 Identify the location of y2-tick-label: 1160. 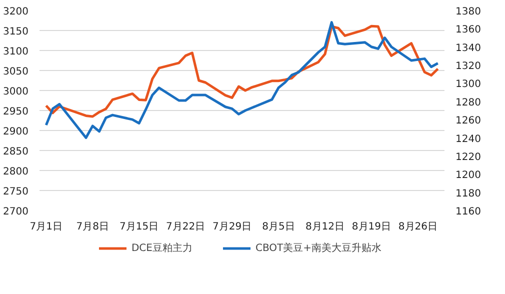
(468, 212).